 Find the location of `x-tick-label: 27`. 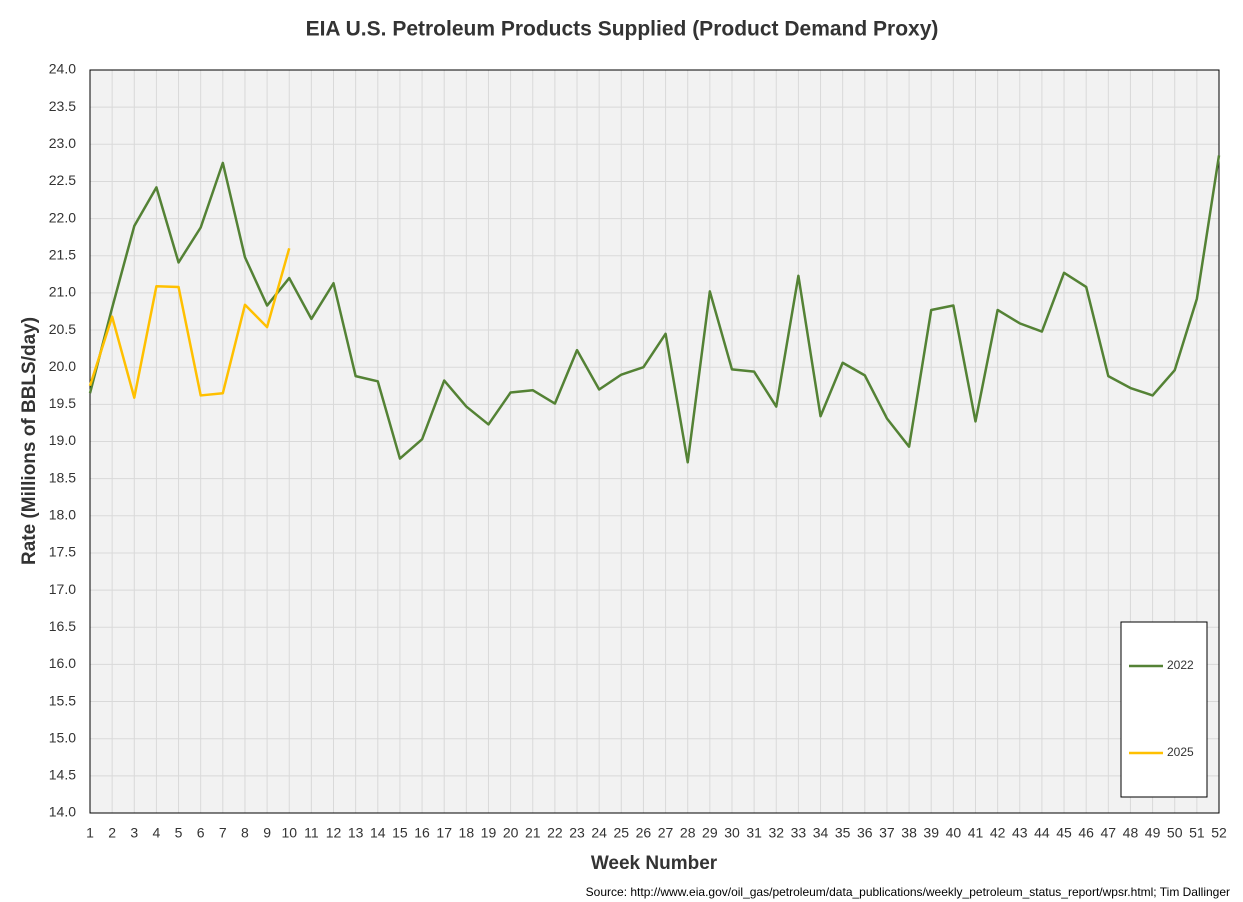

x-tick-label: 27 is located at coordinates (666, 833).